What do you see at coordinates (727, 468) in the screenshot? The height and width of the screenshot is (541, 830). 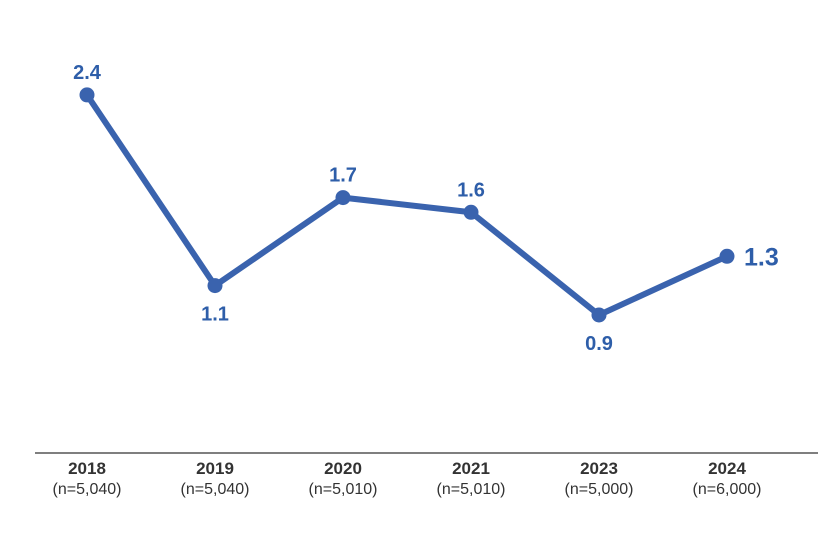 I see `x-tick-year-2024: 2024` at bounding box center [727, 468].